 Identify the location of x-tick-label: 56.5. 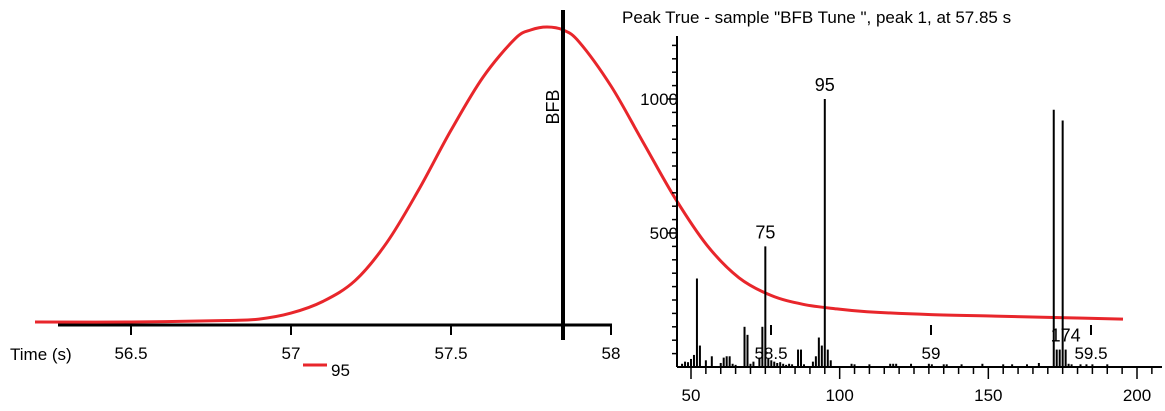
(130, 353).